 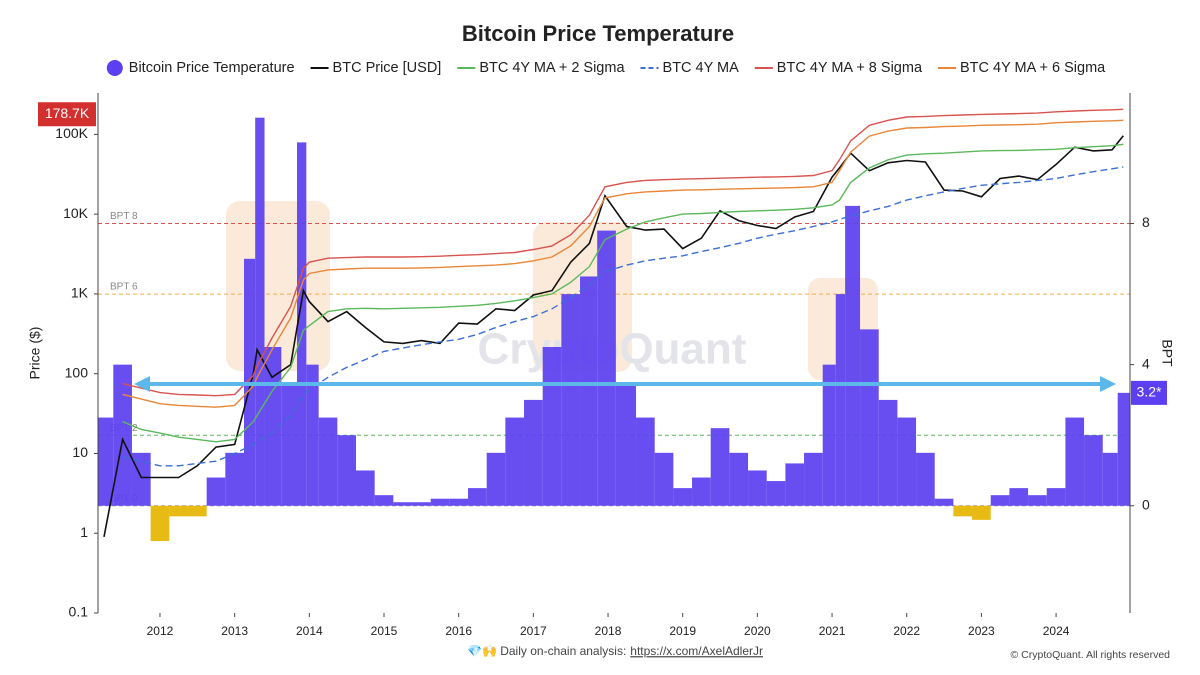 What do you see at coordinates (384, 631) in the screenshot?
I see `x-tick-label: 2015` at bounding box center [384, 631].